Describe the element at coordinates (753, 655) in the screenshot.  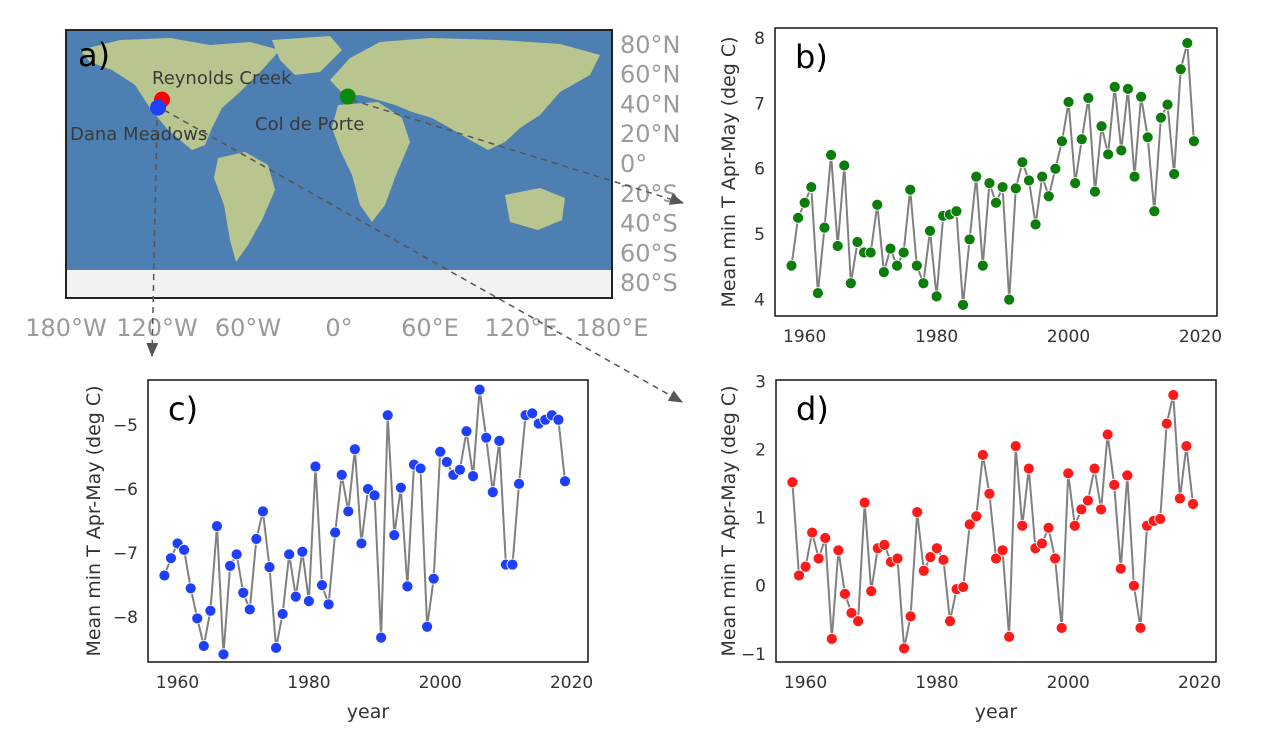
I see `y-tick-label: −1` at that location.